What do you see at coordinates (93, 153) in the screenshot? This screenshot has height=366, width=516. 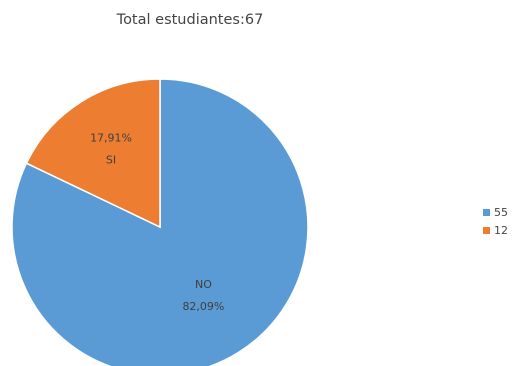 I see `pie-slice-si` at bounding box center [93, 153].